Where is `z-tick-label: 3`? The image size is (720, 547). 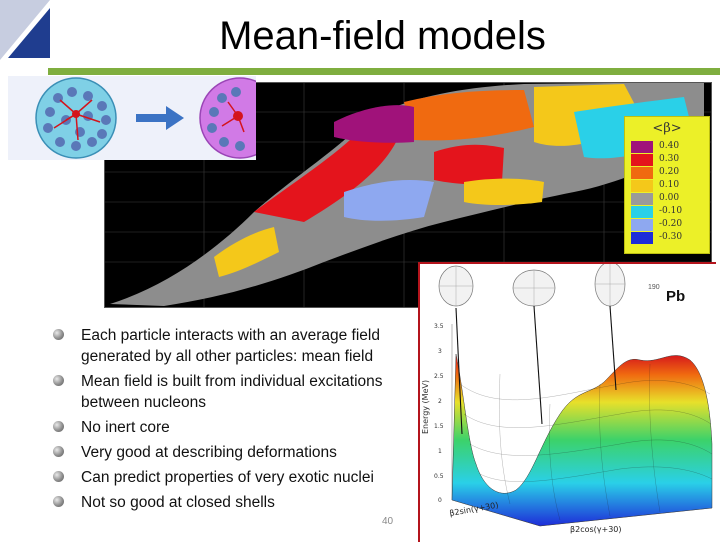 z-tick-label: 3 is located at coordinates (440, 351).